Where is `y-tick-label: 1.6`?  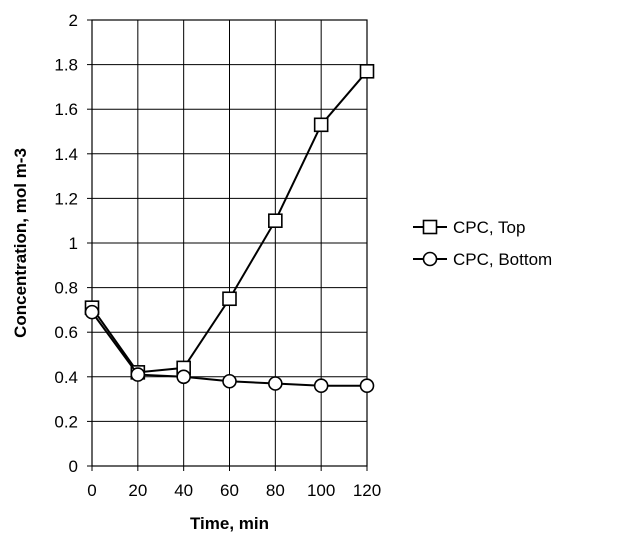
y-tick-label: 1.6 is located at coordinates (66, 109).